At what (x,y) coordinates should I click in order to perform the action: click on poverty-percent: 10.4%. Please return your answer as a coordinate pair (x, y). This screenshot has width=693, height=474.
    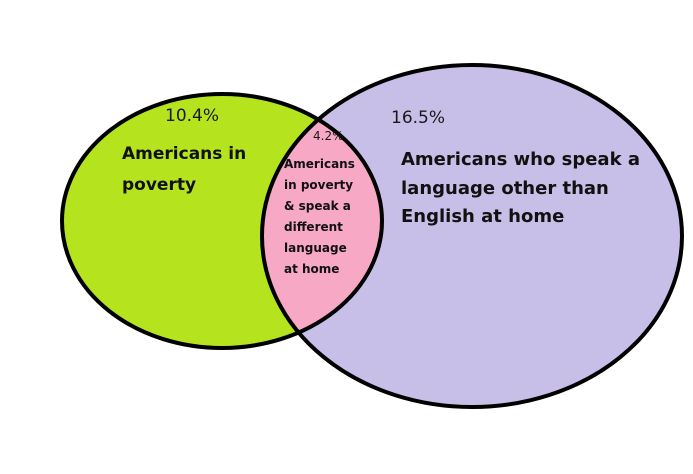
    Looking at the image, I should click on (192, 116).